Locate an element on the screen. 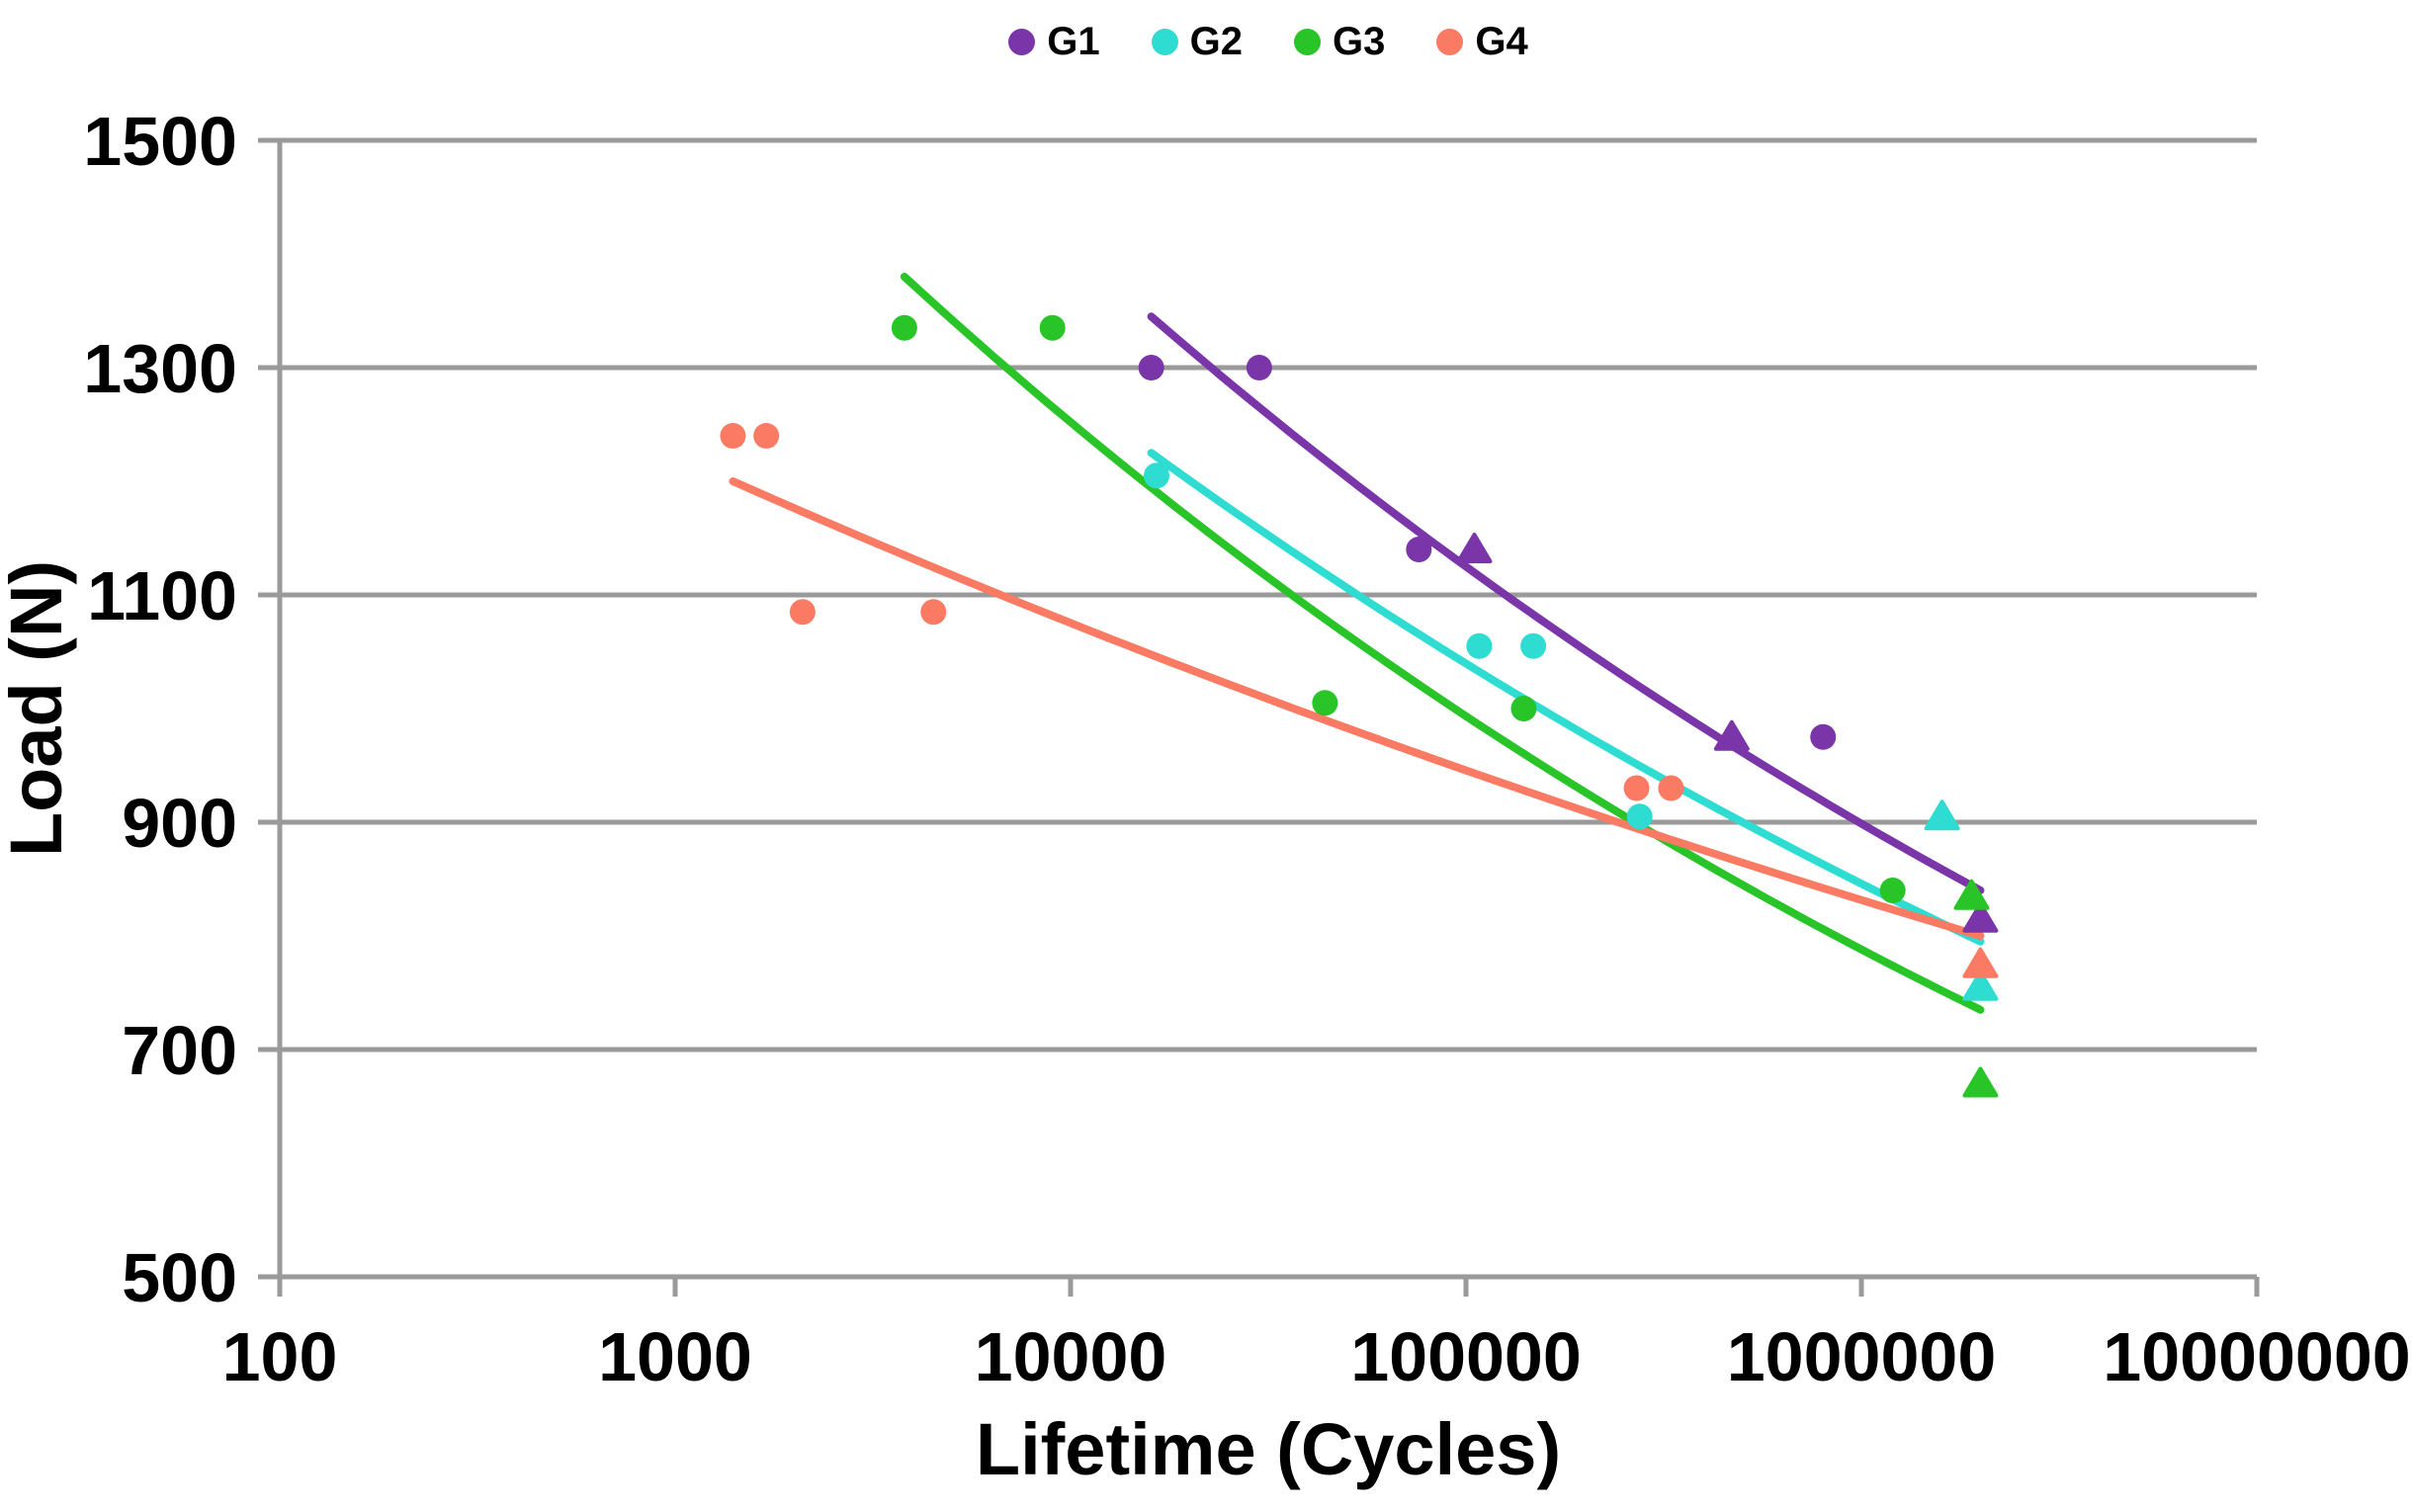 This screenshot has width=2412, height=1512. legend-marker-g2-icon is located at coordinates (1165, 41).